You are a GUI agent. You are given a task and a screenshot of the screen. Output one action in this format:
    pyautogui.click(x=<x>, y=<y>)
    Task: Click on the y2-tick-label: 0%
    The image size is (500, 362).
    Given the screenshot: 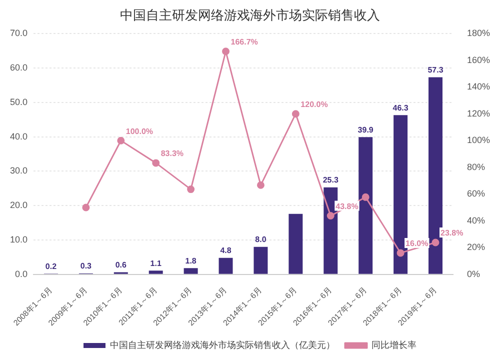 What is the action you would take?
    pyautogui.click(x=473, y=273)
    